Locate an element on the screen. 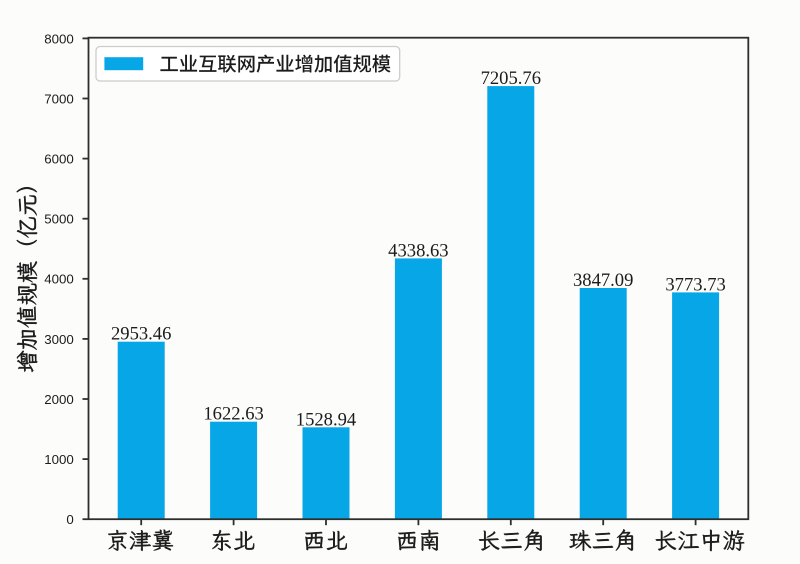 This screenshot has width=800, height=564. svg-text: 7000 is located at coordinates (59, 98).